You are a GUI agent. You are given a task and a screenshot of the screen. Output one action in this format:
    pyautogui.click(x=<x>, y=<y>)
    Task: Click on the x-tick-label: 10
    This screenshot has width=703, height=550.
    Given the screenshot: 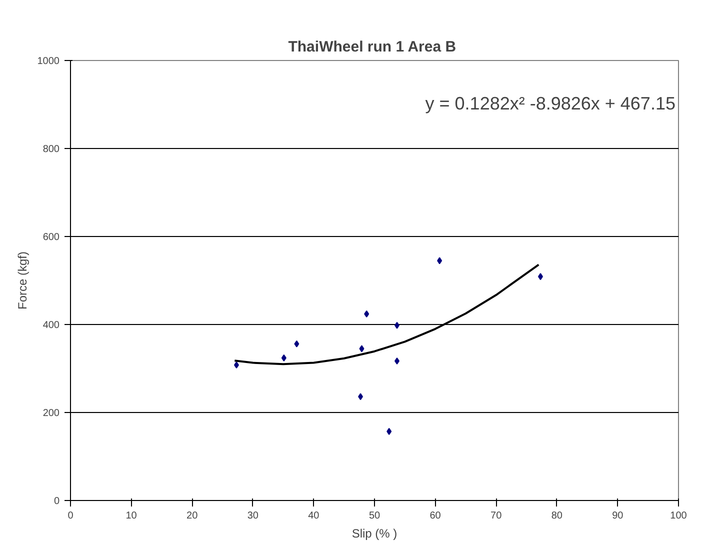 What is the action you would take?
    pyautogui.click(x=132, y=516)
    